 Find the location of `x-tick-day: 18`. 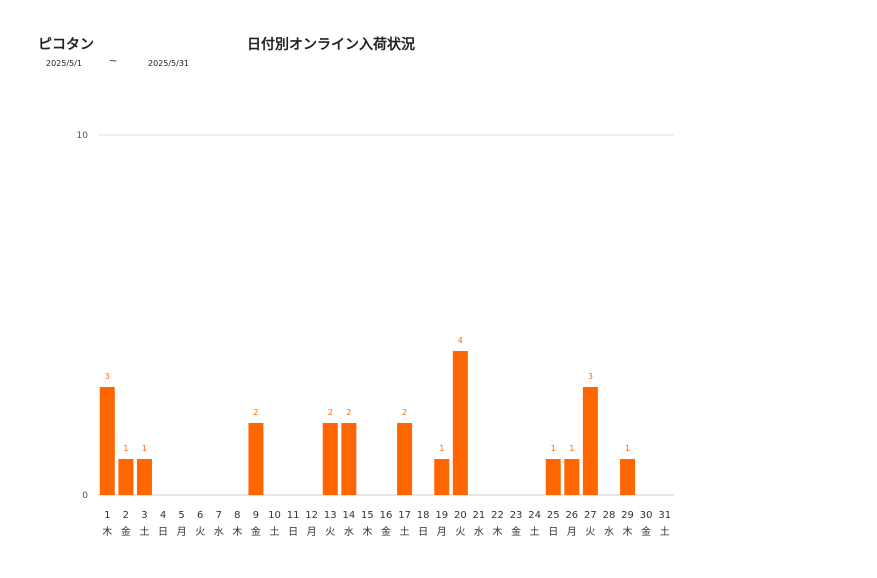

x-tick-day: 18 is located at coordinates (423, 515).